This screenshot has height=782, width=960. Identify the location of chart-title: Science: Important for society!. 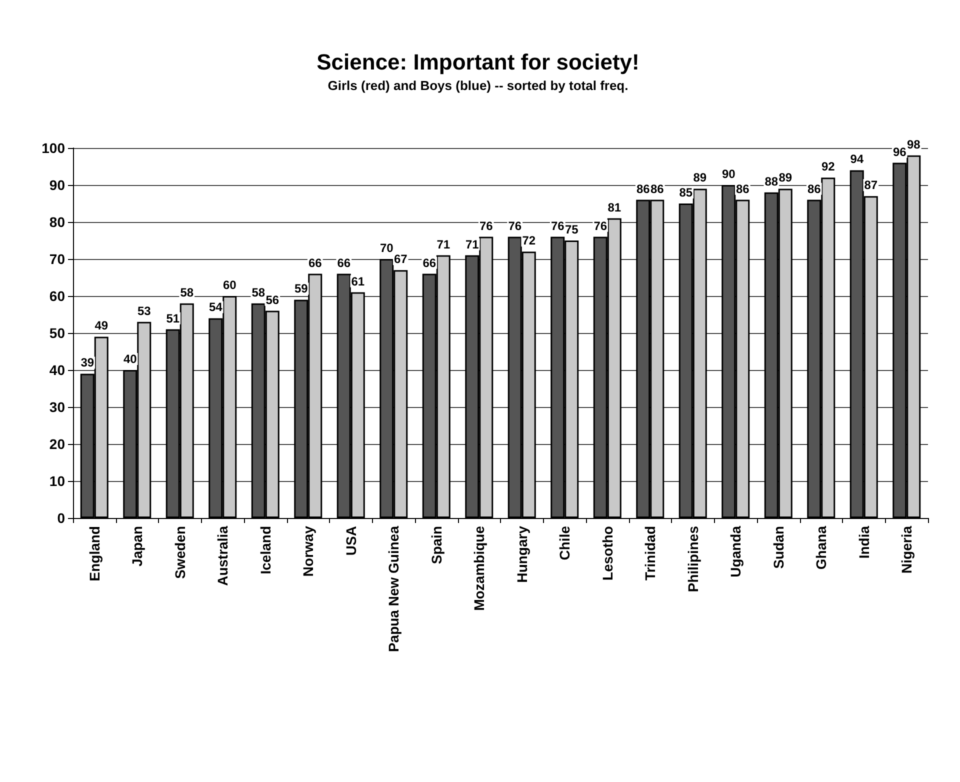
(478, 62).